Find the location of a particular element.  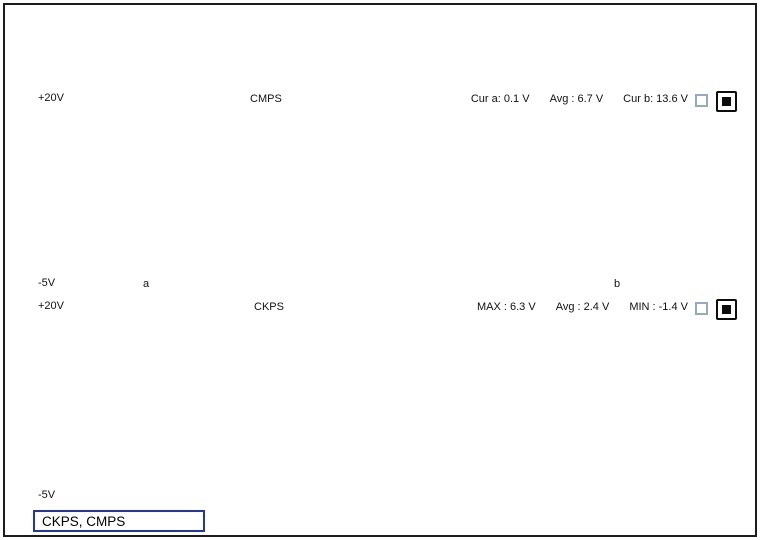

avg-readout: Avg : 2.4 V is located at coordinates (582, 307).